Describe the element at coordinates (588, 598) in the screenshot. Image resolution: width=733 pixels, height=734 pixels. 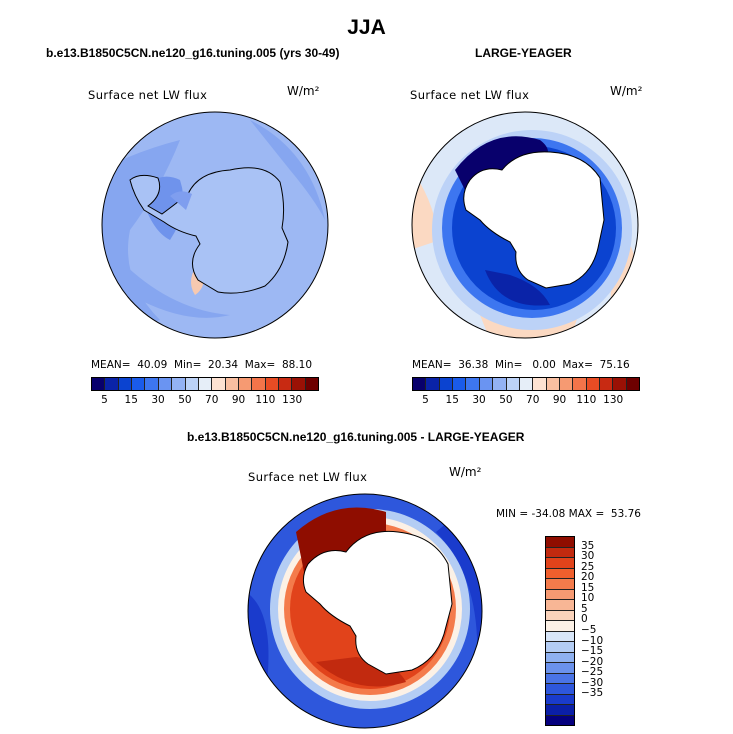
I see `colorbar-tick-label: 10` at that location.